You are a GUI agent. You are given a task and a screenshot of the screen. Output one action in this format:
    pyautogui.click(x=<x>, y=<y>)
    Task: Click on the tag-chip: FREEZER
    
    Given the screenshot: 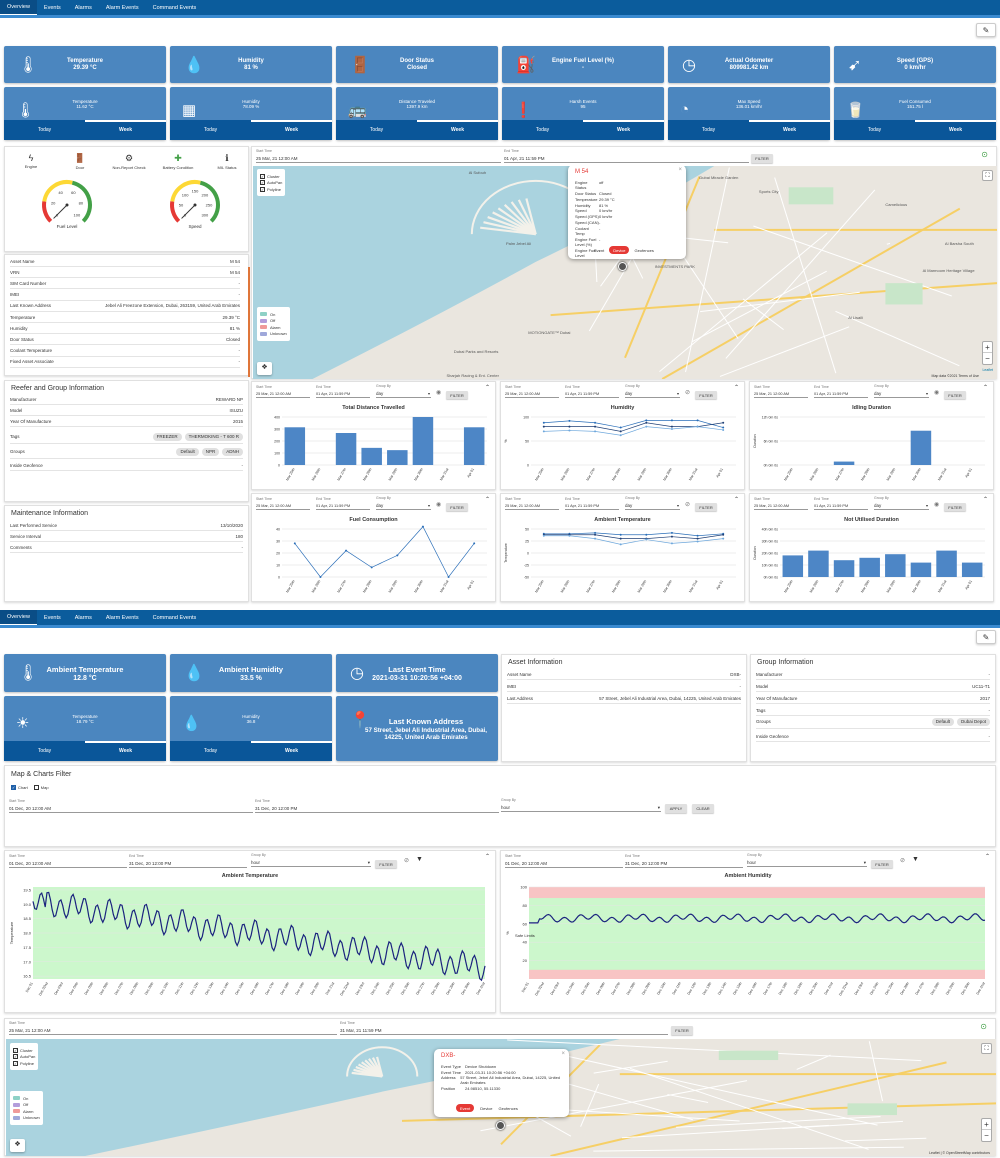 What is the action you would take?
    pyautogui.click(x=167, y=437)
    